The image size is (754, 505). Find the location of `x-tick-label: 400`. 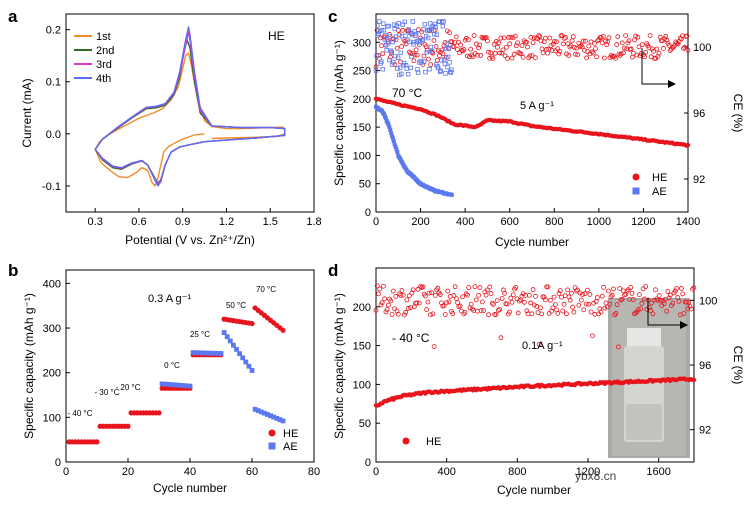

x-tick-label: 400 is located at coordinates (465, 222).